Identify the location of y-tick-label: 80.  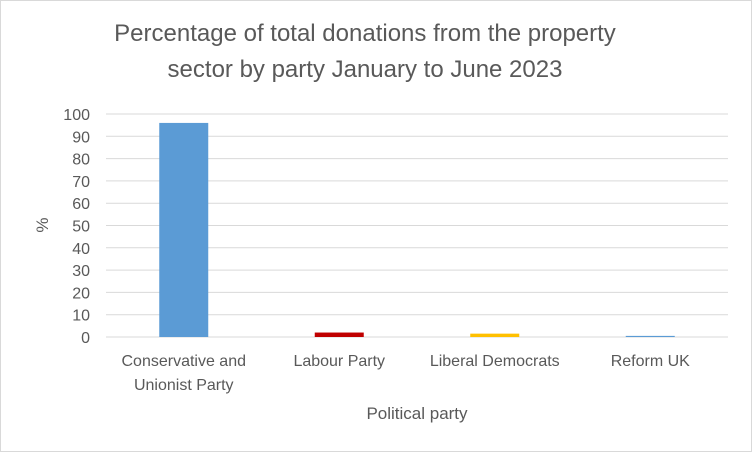
(81, 160).